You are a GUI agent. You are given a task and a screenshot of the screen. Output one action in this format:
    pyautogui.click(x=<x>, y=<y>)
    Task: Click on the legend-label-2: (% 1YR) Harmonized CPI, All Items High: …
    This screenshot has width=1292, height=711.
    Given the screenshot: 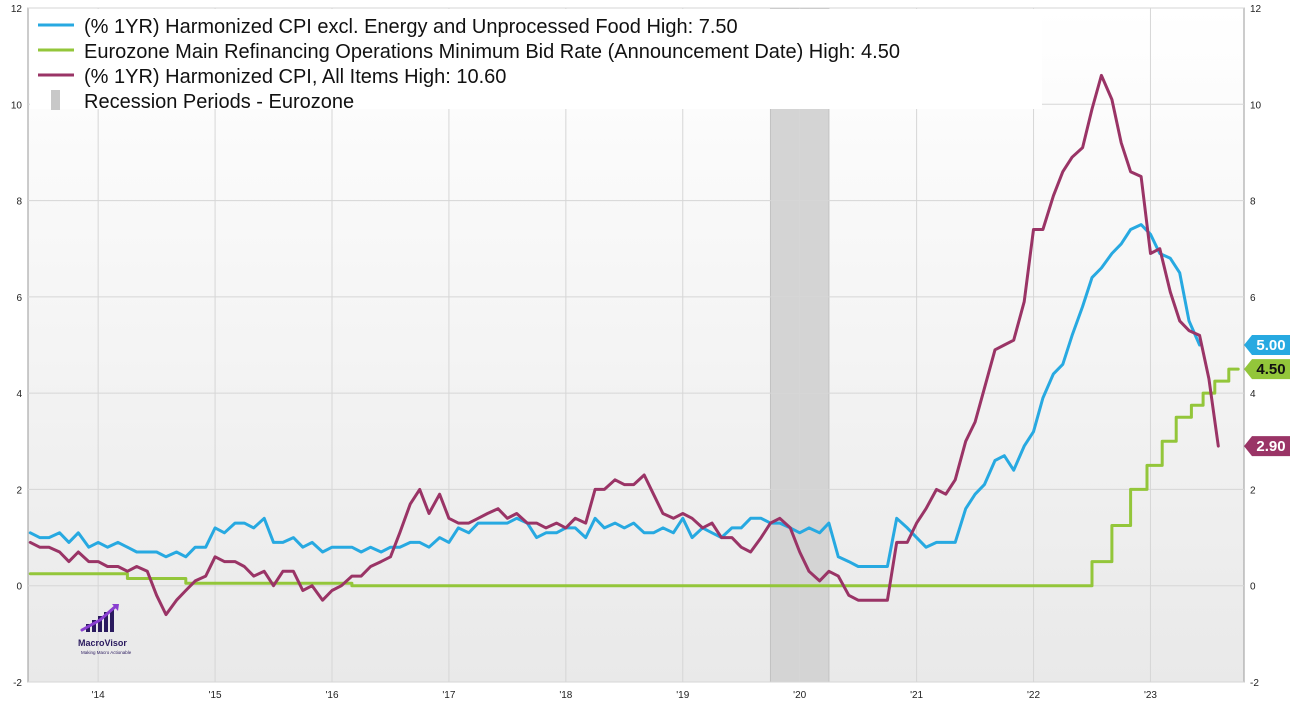 What is the action you would take?
    pyautogui.click(x=295, y=77)
    